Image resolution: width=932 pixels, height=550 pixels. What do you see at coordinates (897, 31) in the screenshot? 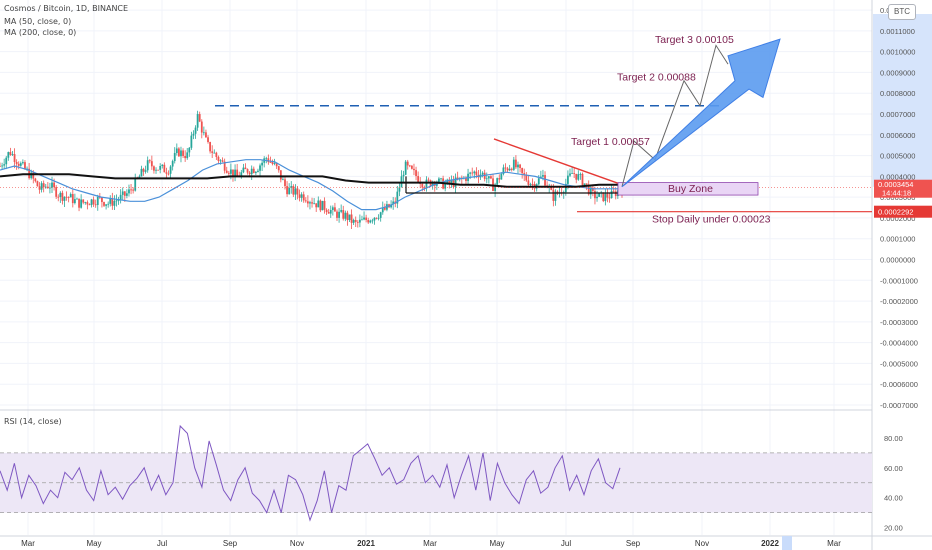
I see `price-tick-label: 0.0011000` at bounding box center [897, 31].